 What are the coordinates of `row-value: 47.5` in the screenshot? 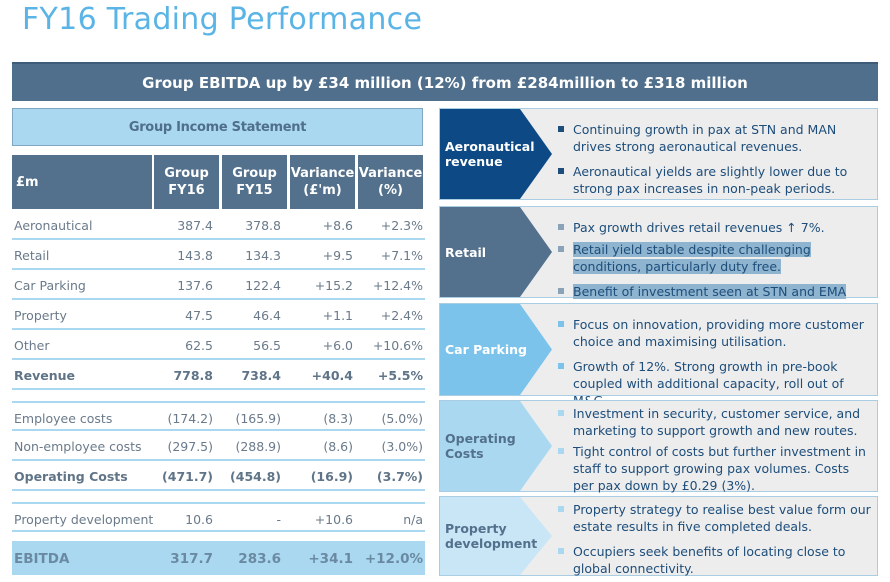 It's located at (199, 315).